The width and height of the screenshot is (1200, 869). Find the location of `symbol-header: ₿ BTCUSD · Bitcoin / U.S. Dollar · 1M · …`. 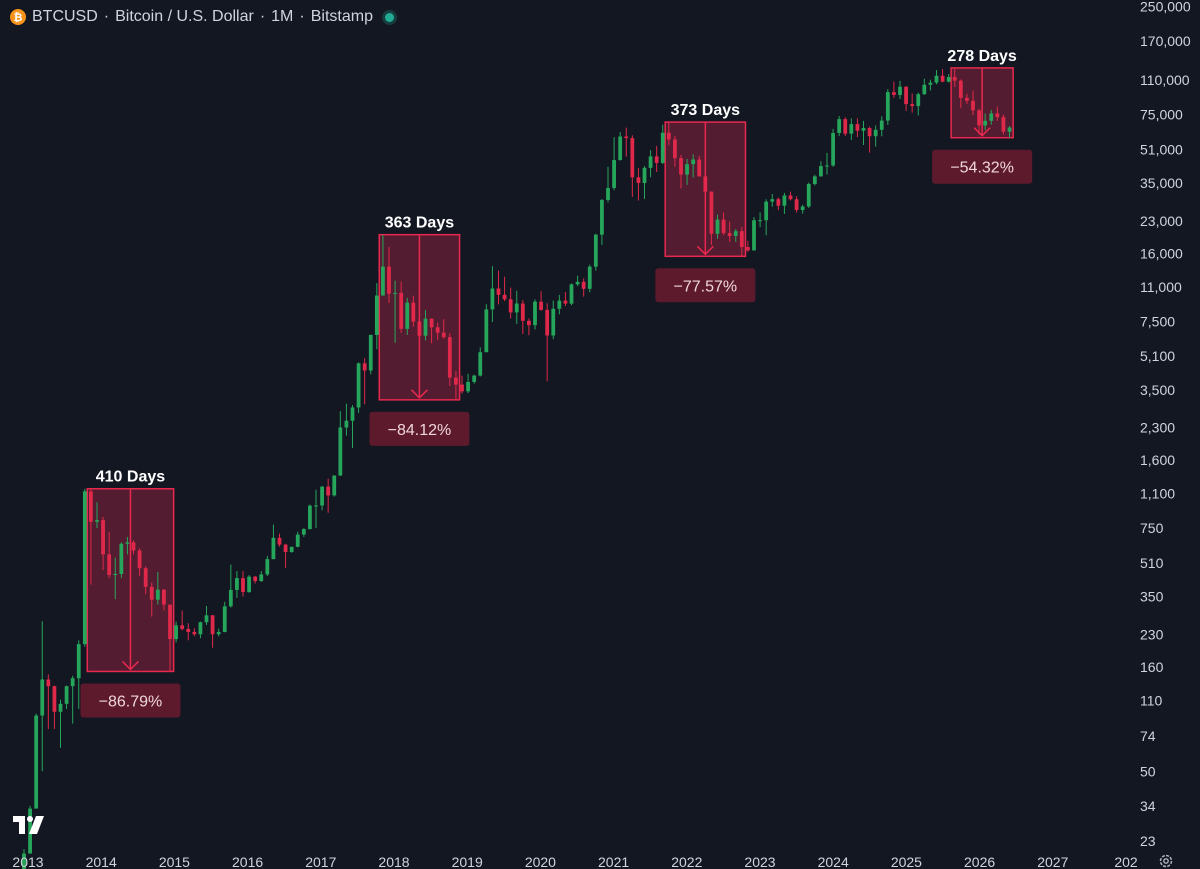

symbol-header: ₿ BTCUSD · Bitcoin / U.S. Dollar · 1M · … is located at coordinates (202, 17).